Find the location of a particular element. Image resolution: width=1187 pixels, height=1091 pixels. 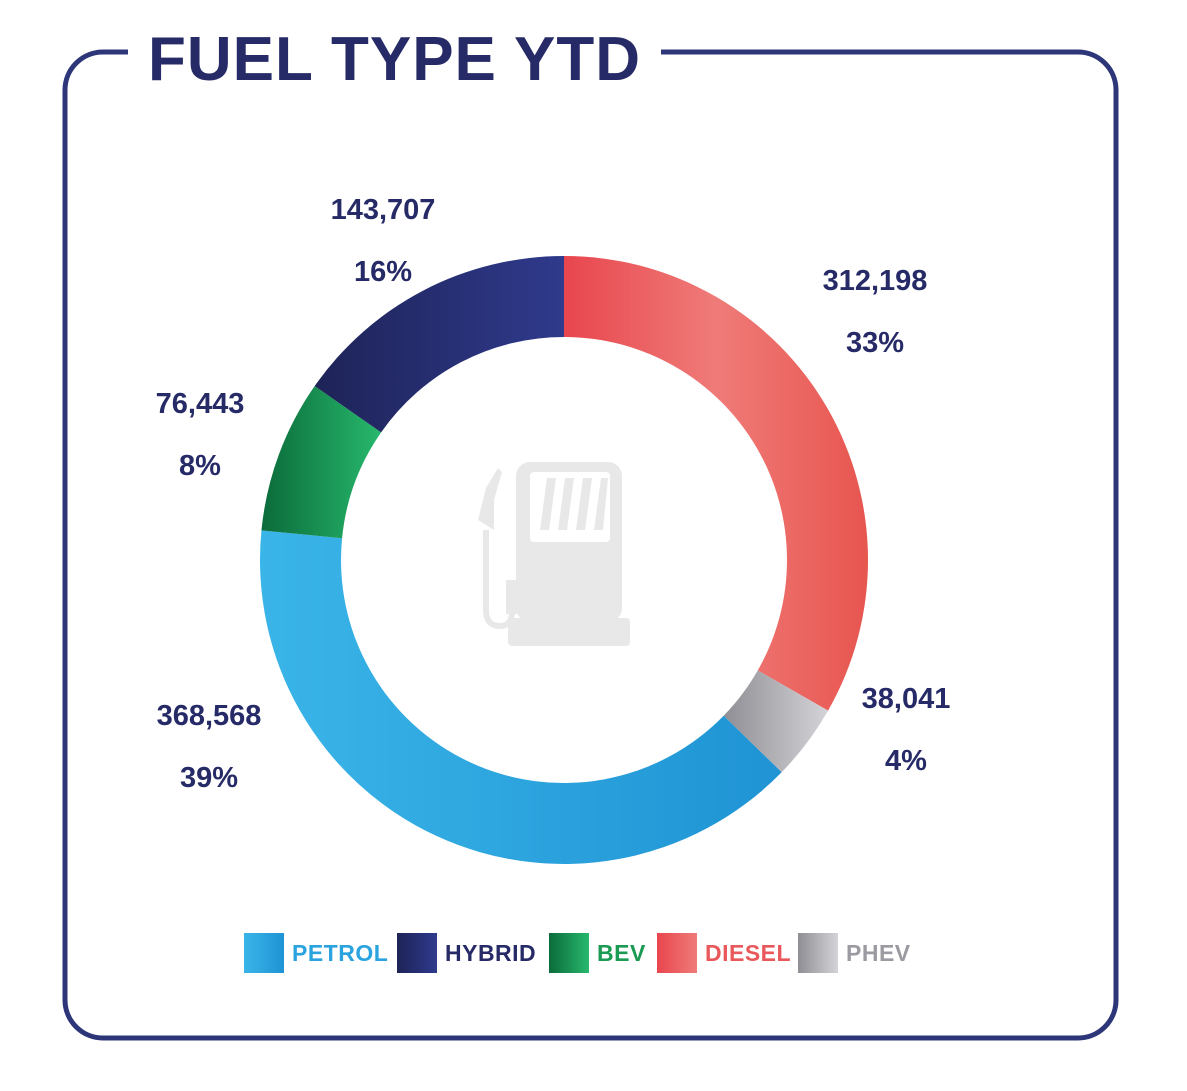

slice-phev is located at coordinates (776, 721).